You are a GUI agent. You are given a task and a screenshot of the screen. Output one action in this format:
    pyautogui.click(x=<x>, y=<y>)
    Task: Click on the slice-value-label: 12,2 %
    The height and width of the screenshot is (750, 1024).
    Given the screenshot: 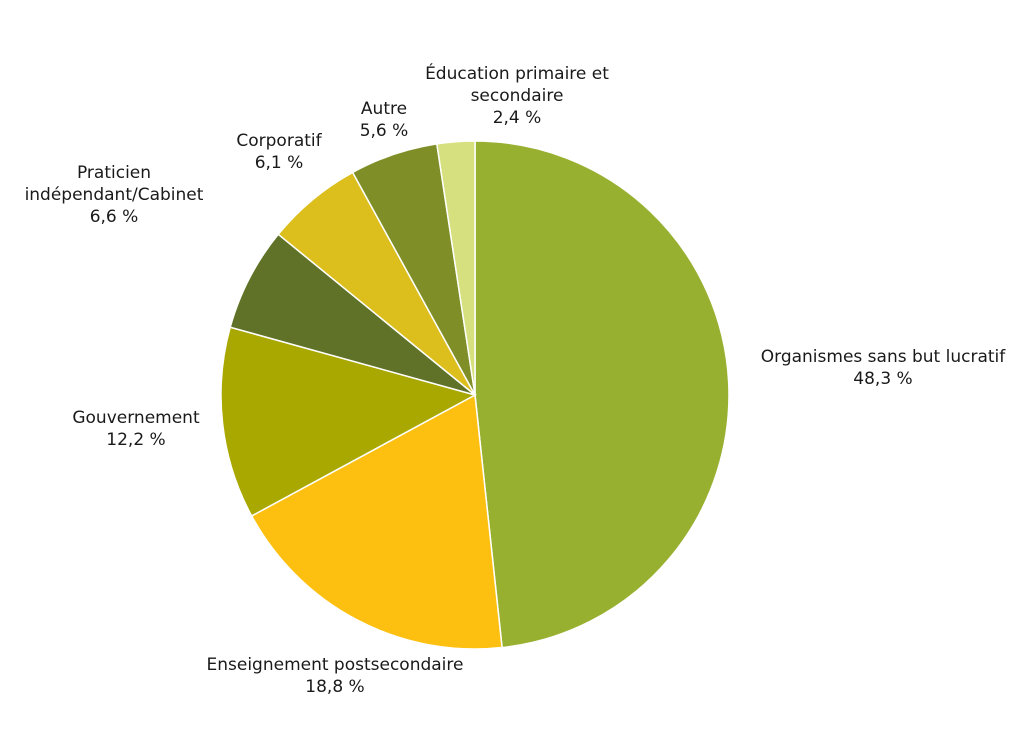 What is the action you would take?
    pyautogui.click(x=135, y=440)
    